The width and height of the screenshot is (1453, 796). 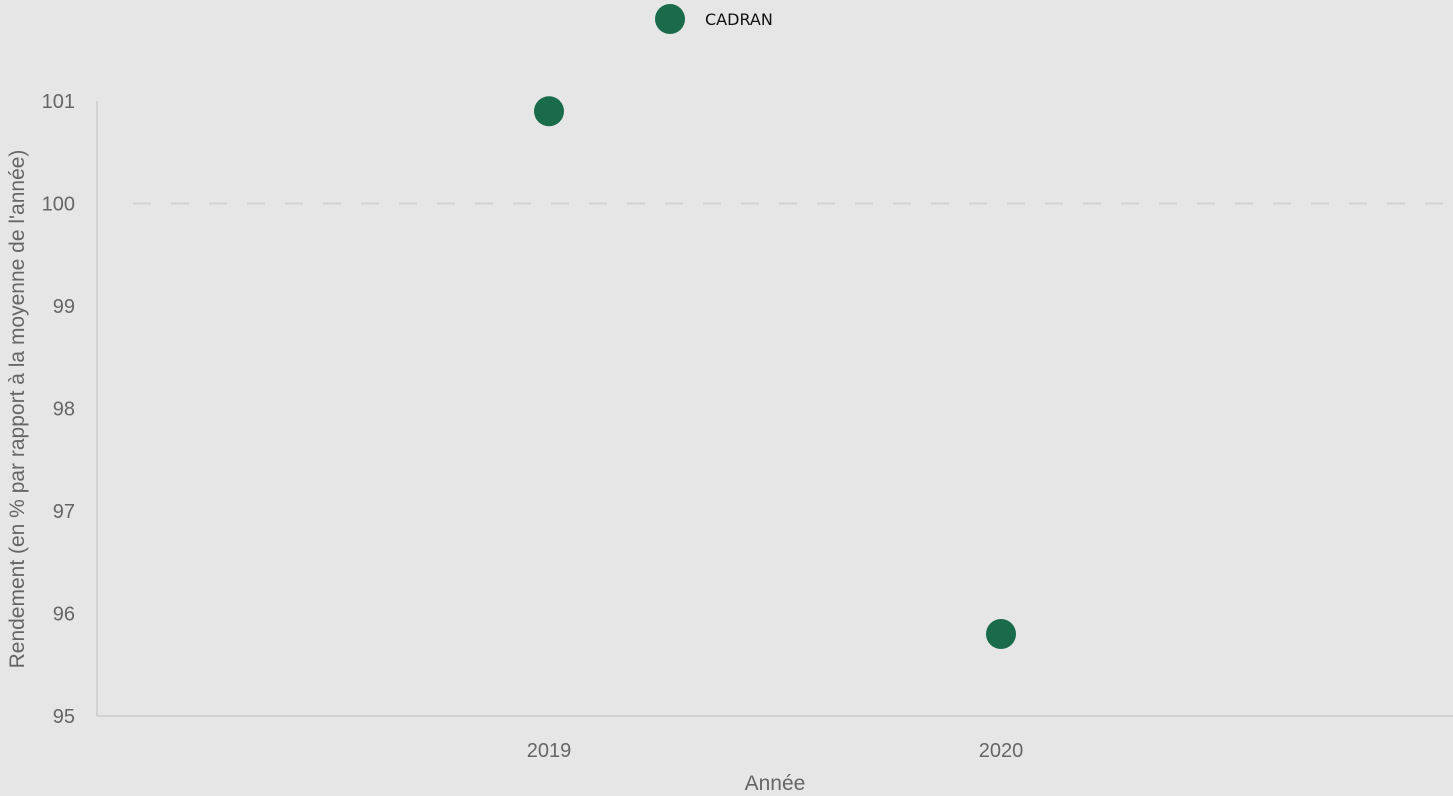 What do you see at coordinates (64, 410) in the screenshot?
I see `y-tick-label: 98` at bounding box center [64, 410].